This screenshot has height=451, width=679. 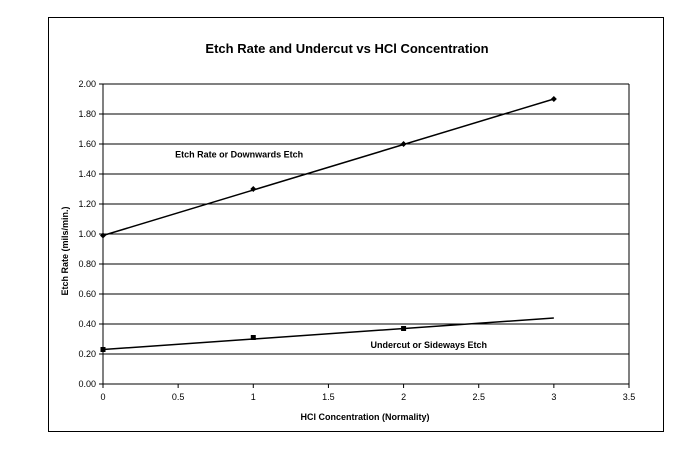 What do you see at coordinates (367, 397) in the screenshot?
I see `x-tick-labels: 0 0.5 1 1.5 2 2.5 3 3.5` at bounding box center [367, 397].